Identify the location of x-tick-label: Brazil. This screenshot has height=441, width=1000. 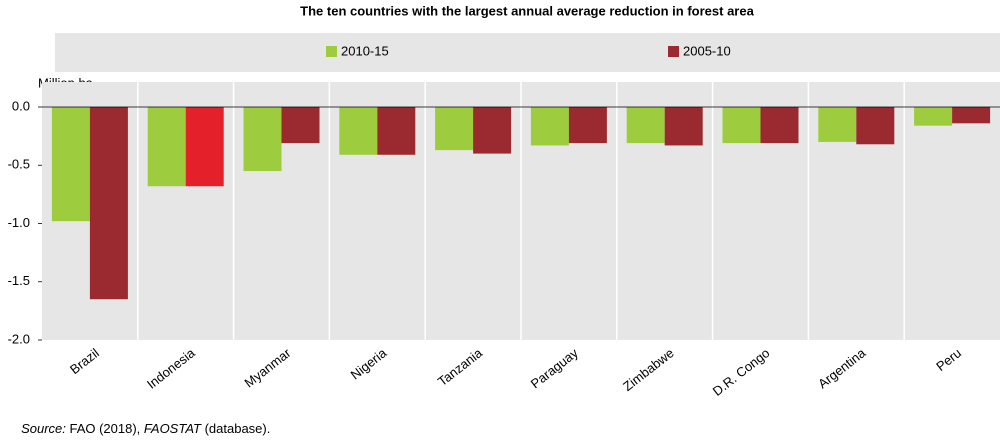
(84, 361).